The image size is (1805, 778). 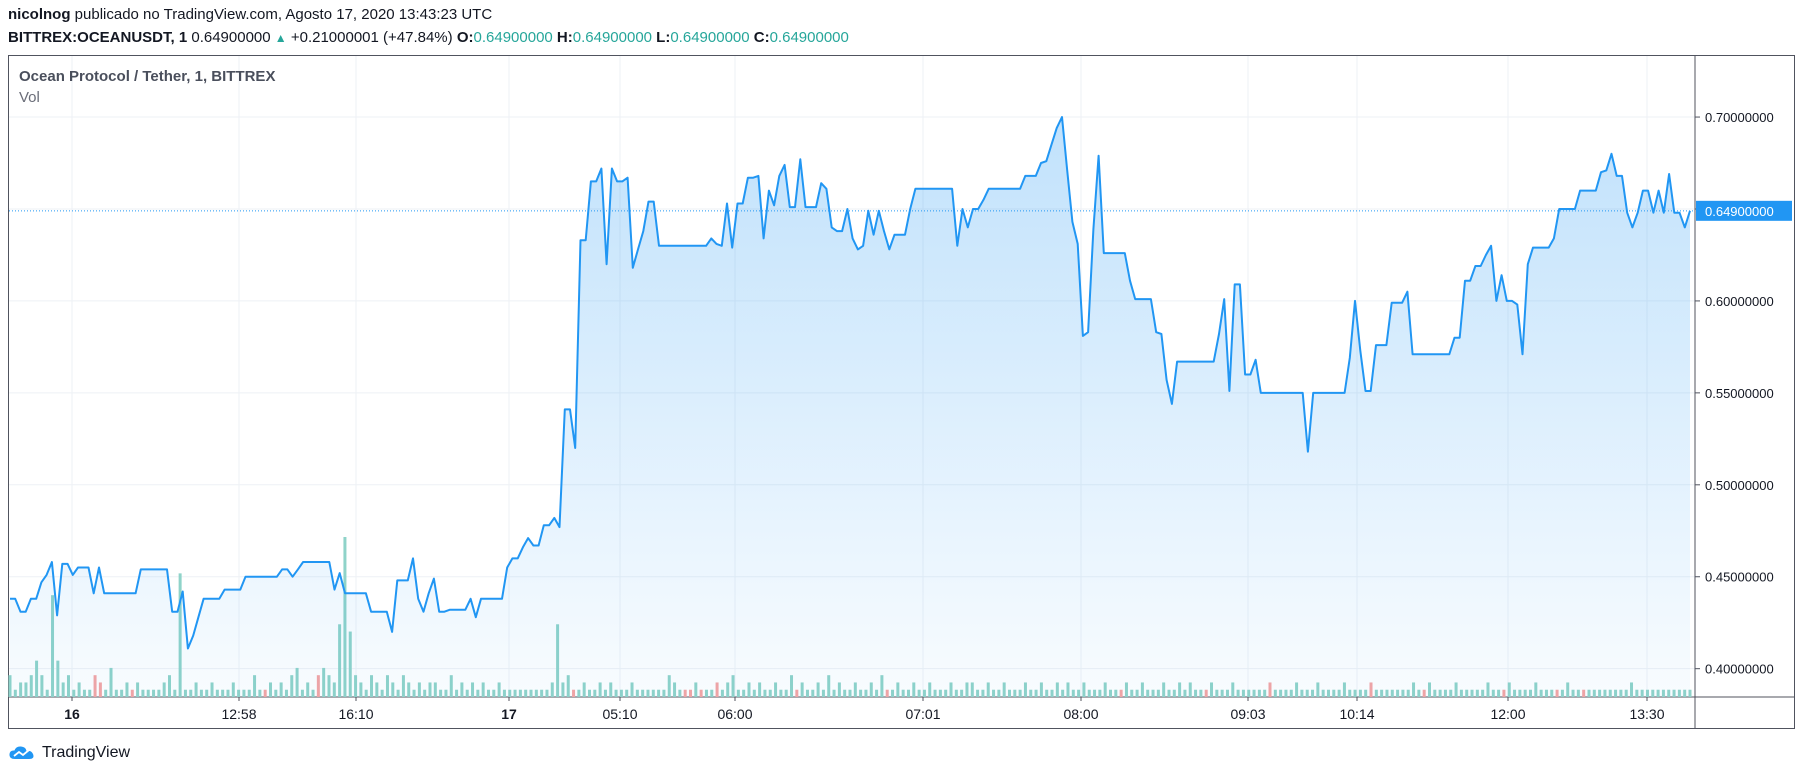 I want to click on chart-legend-title: Ocean Protocol / Tether, 1, BITTREX, so click(x=147, y=76).